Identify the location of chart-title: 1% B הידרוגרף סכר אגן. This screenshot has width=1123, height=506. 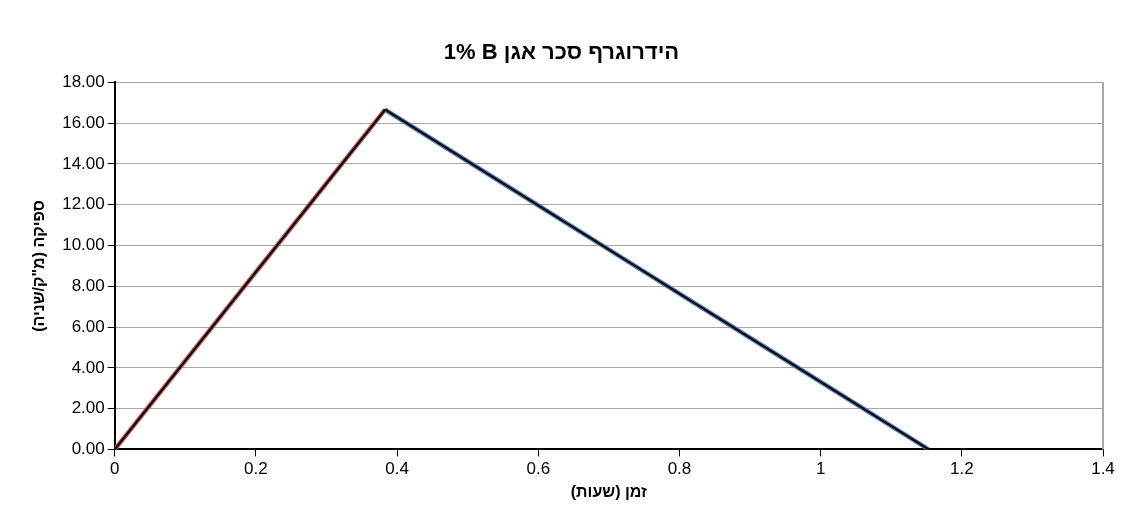
(561, 52).